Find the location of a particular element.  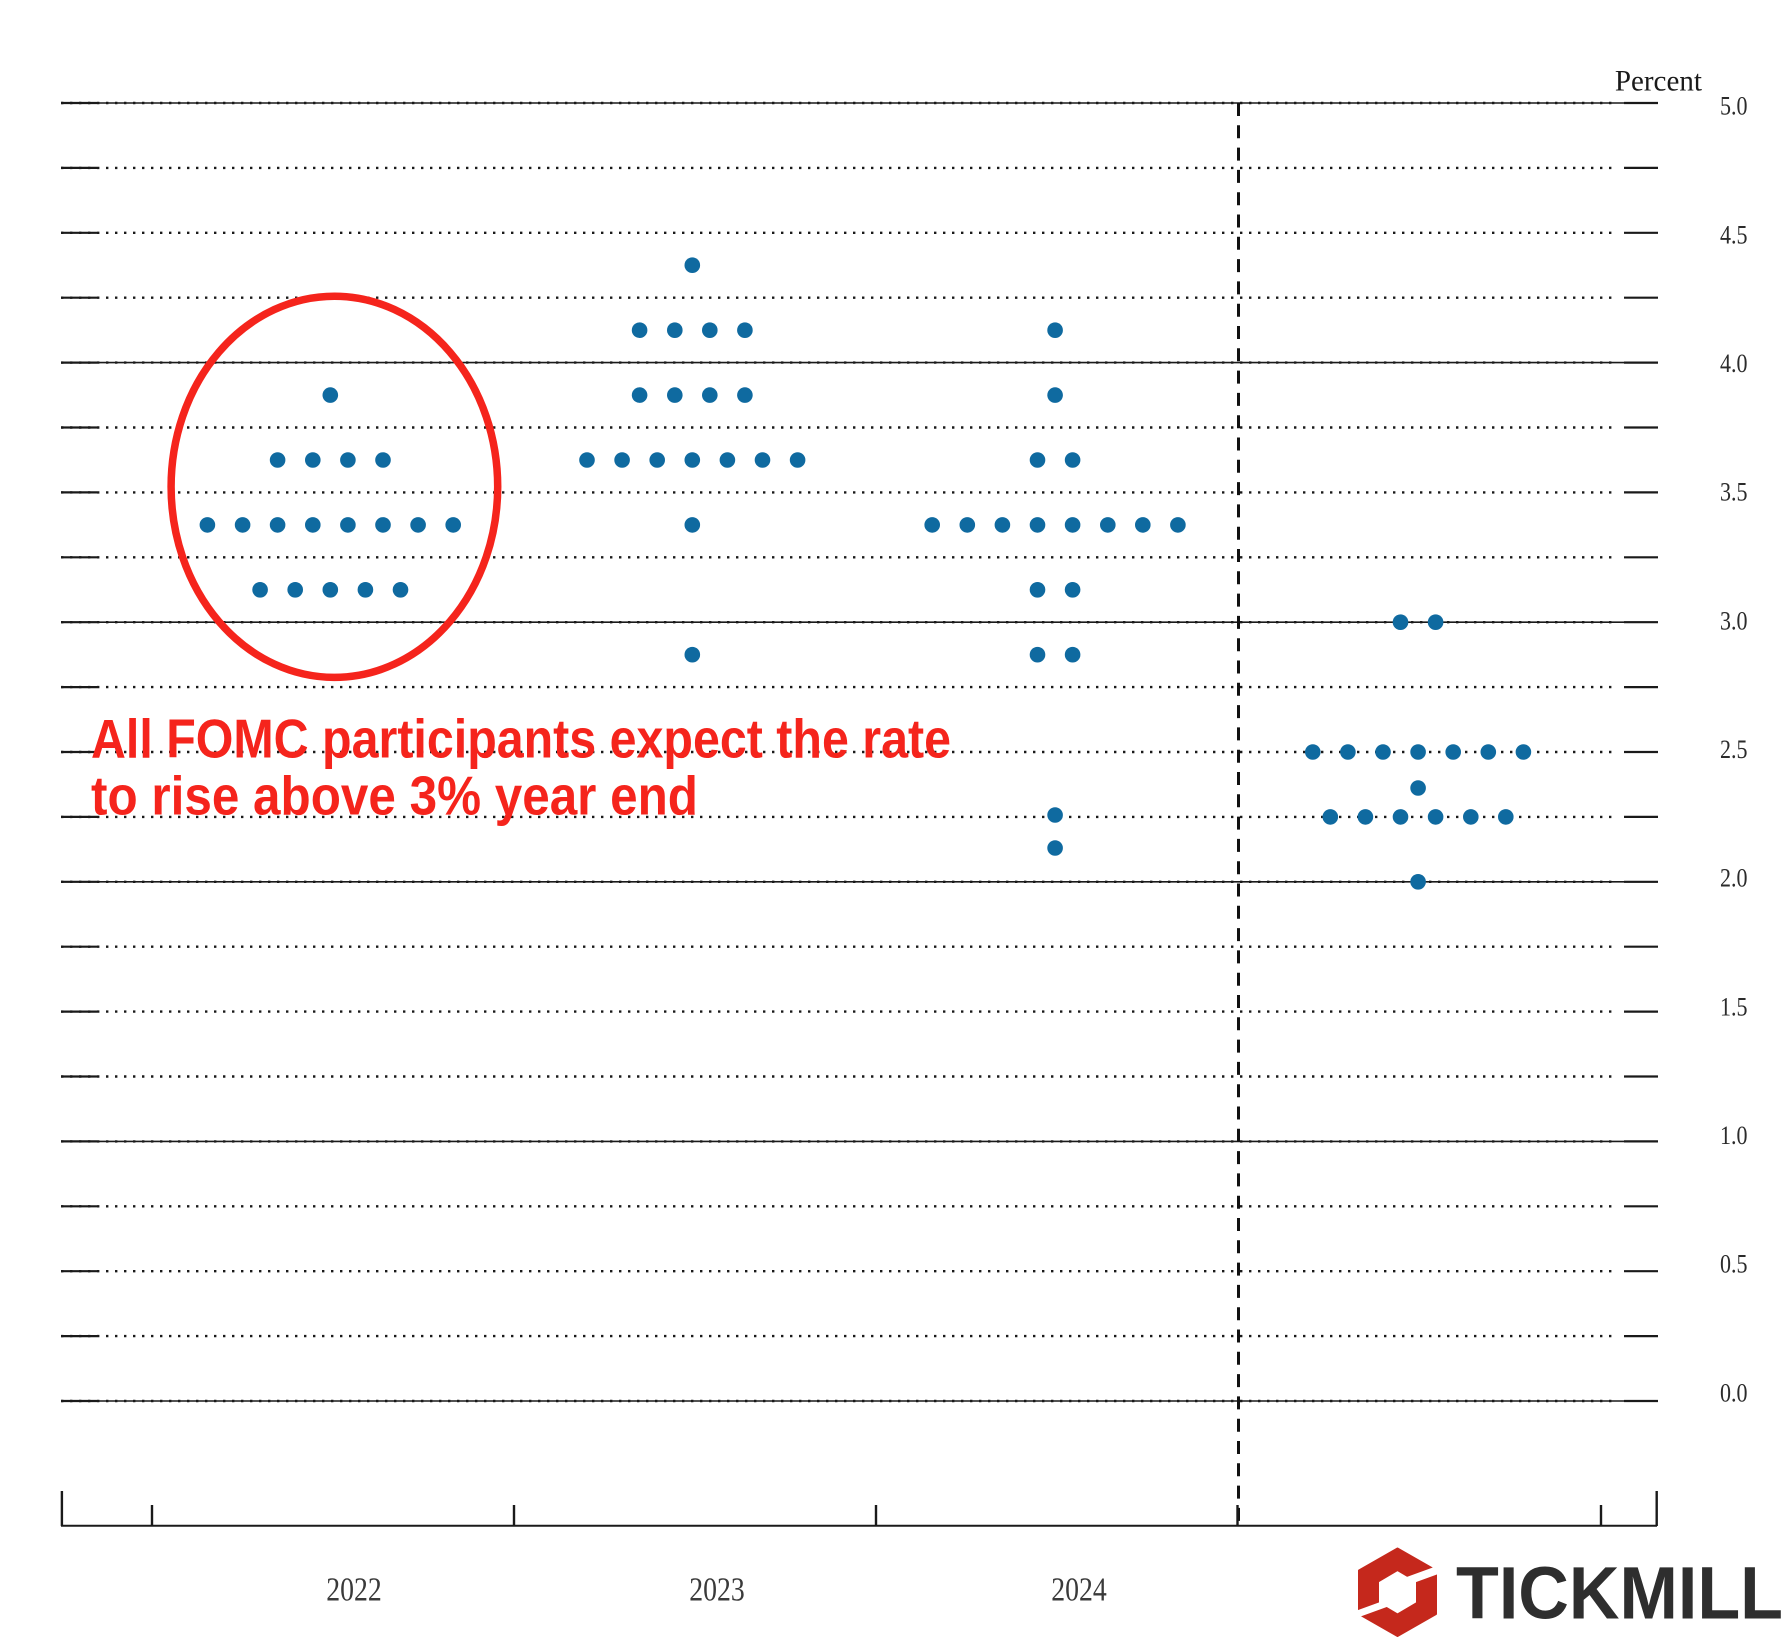

svg-text: 1.5 is located at coordinates (1734, 1006).